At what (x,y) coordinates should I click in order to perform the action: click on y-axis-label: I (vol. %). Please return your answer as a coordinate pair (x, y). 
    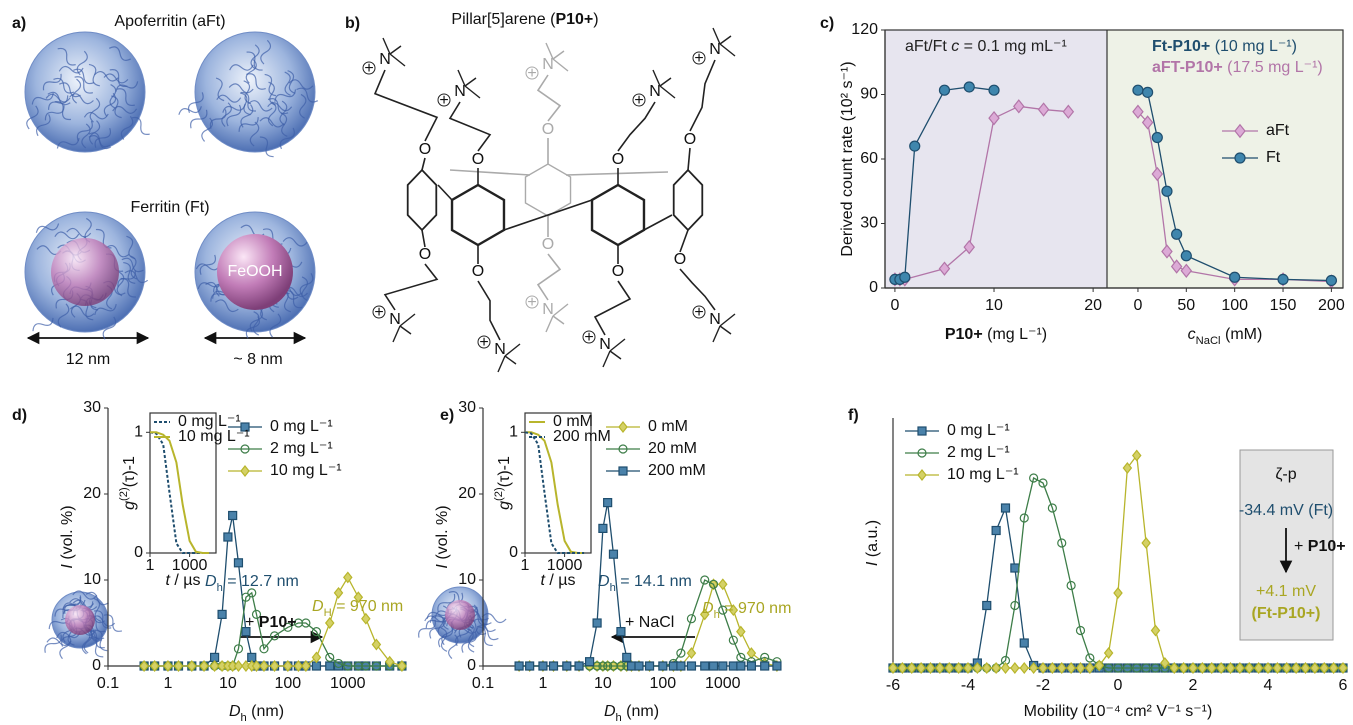
    Looking at the image, I should click on (442, 536).